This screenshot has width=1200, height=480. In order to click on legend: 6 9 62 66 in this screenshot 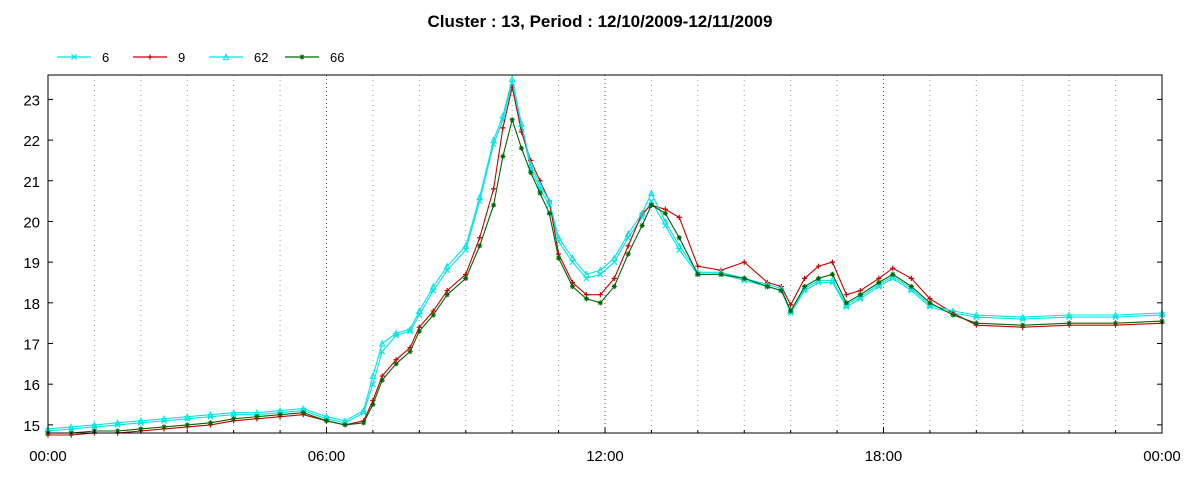, I will do `click(200, 57)`.